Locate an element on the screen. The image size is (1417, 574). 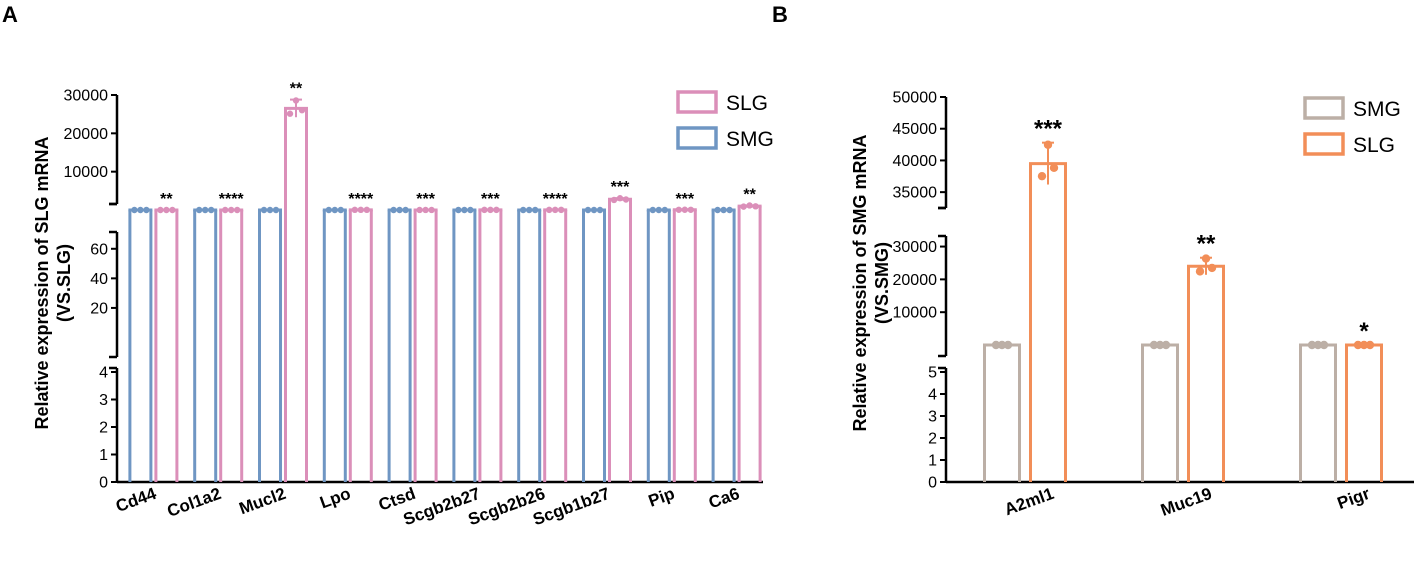
panel-label-a: A is located at coordinates (10, 14).